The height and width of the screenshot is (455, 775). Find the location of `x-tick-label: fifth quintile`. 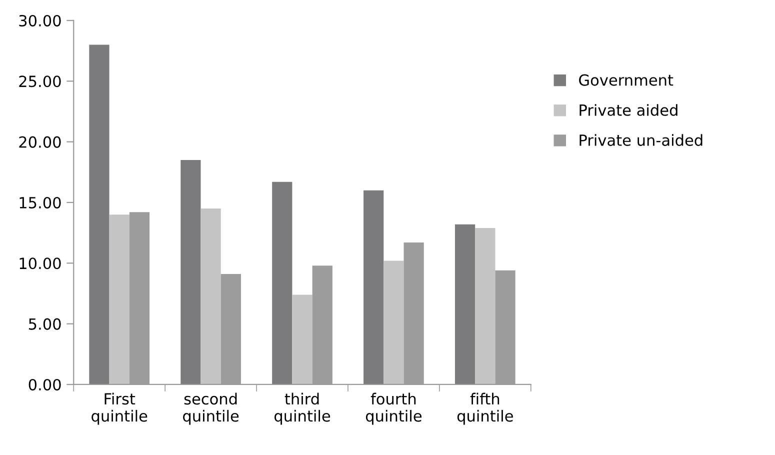

x-tick-label: fifth quintile is located at coordinates (485, 408).